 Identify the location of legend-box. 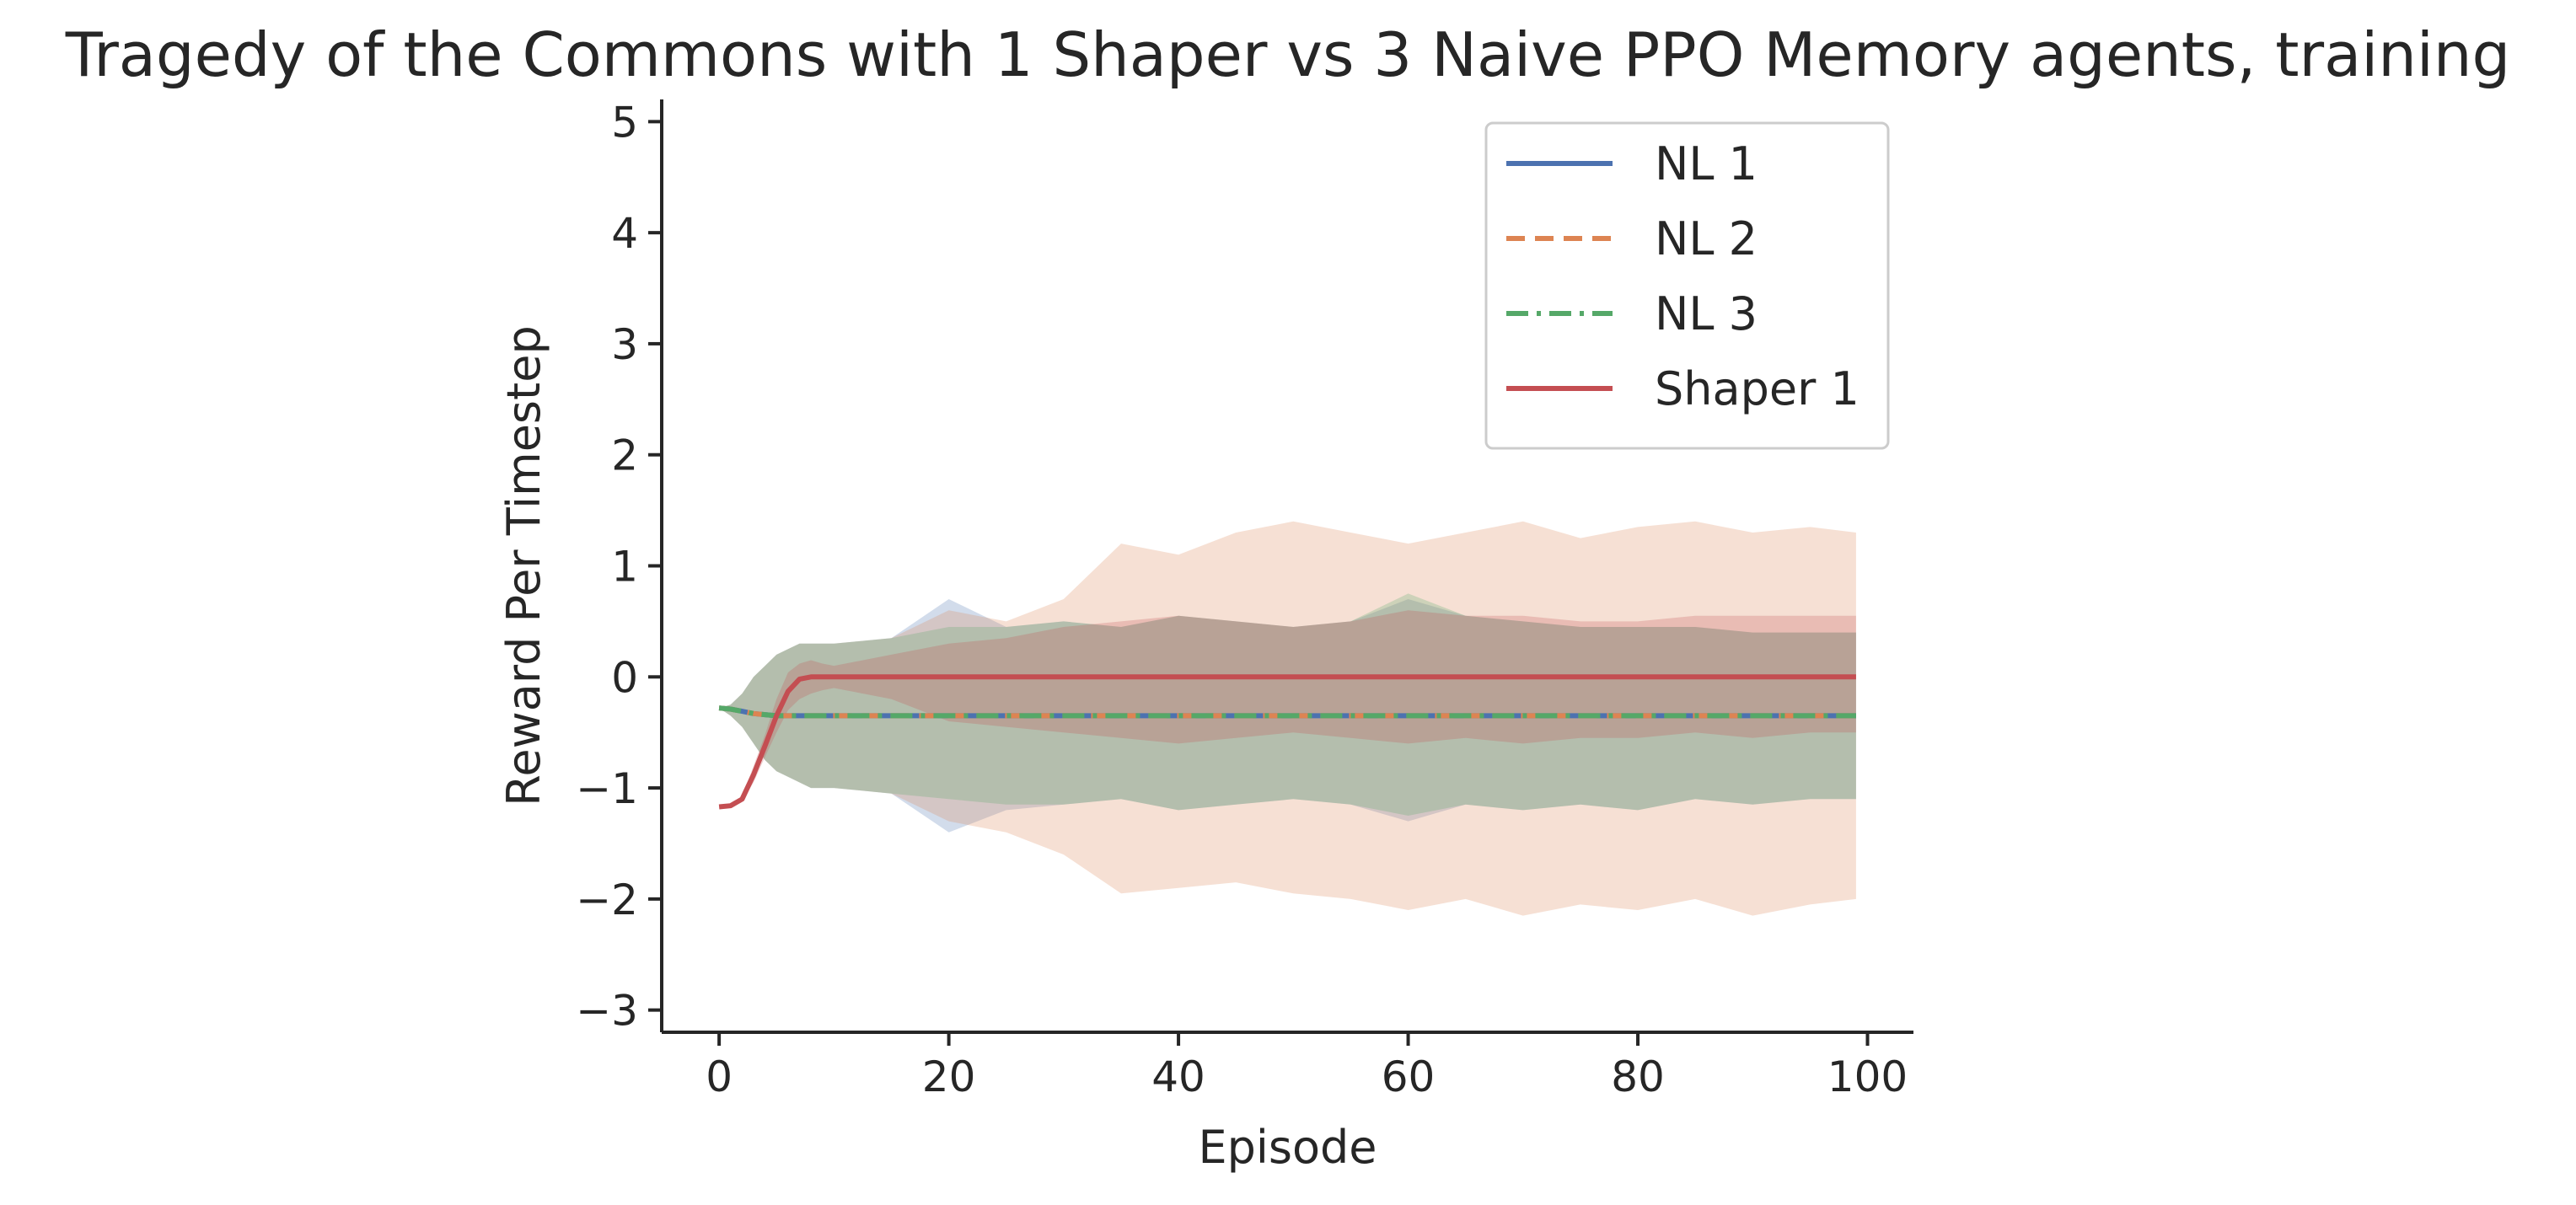
(1687, 285).